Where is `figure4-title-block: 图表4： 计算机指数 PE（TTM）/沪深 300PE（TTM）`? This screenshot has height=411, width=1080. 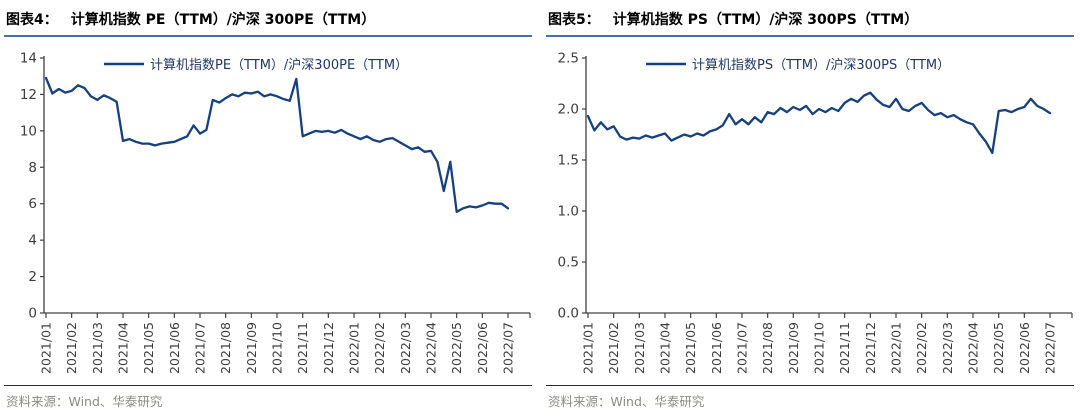
figure4-title-block: 图表4： 计算机指数 PE（TTM）/沪深 300PE（TTM） is located at coordinates (268, 18).